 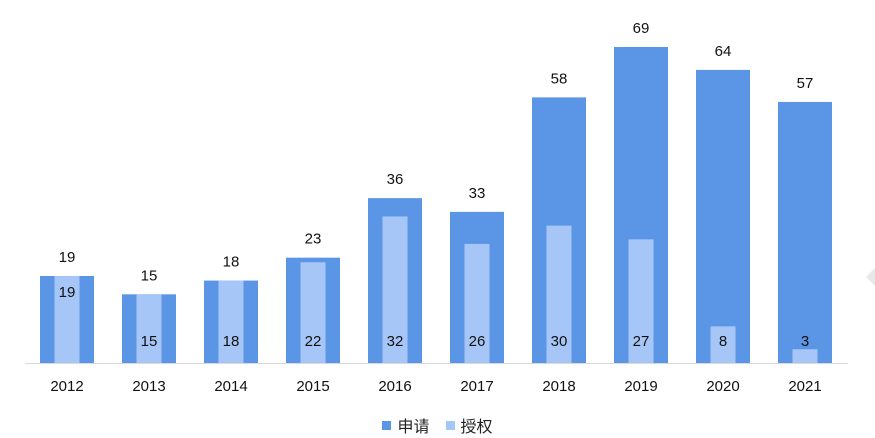 I want to click on legend-label-grant: 授权, so click(x=476, y=426).